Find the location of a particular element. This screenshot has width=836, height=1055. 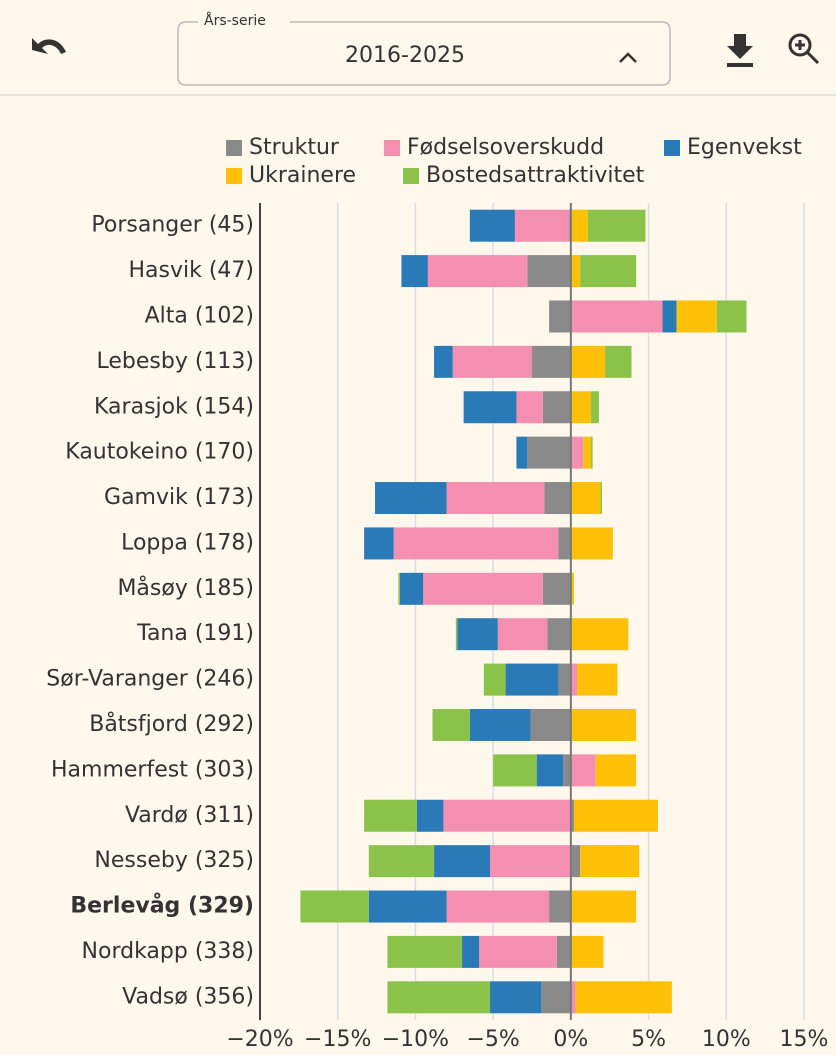

zoom-button is located at coordinates (804, 49).